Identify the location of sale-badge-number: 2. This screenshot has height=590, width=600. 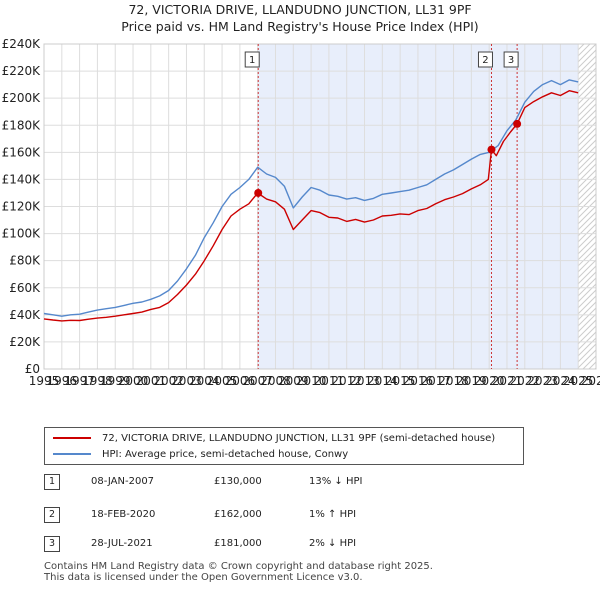
(485, 60).